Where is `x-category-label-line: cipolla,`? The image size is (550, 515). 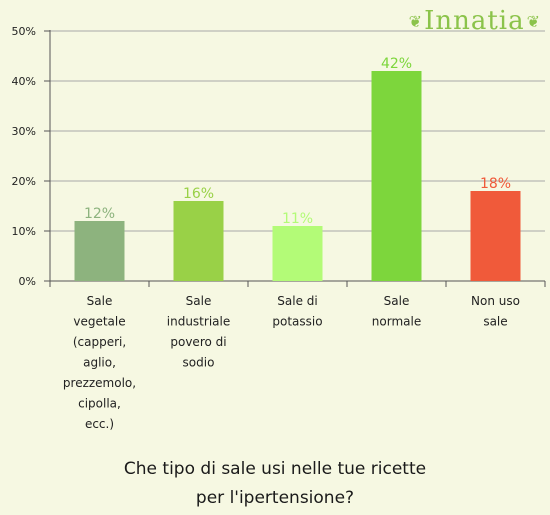 x-category-label-line: cipolla, is located at coordinates (99, 404).